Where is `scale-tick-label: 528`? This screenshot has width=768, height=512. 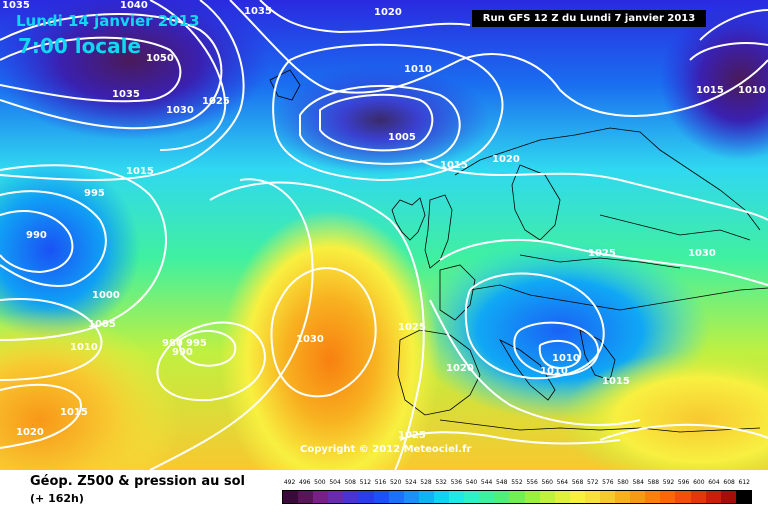 scale-tick-label: 528 is located at coordinates (426, 482).